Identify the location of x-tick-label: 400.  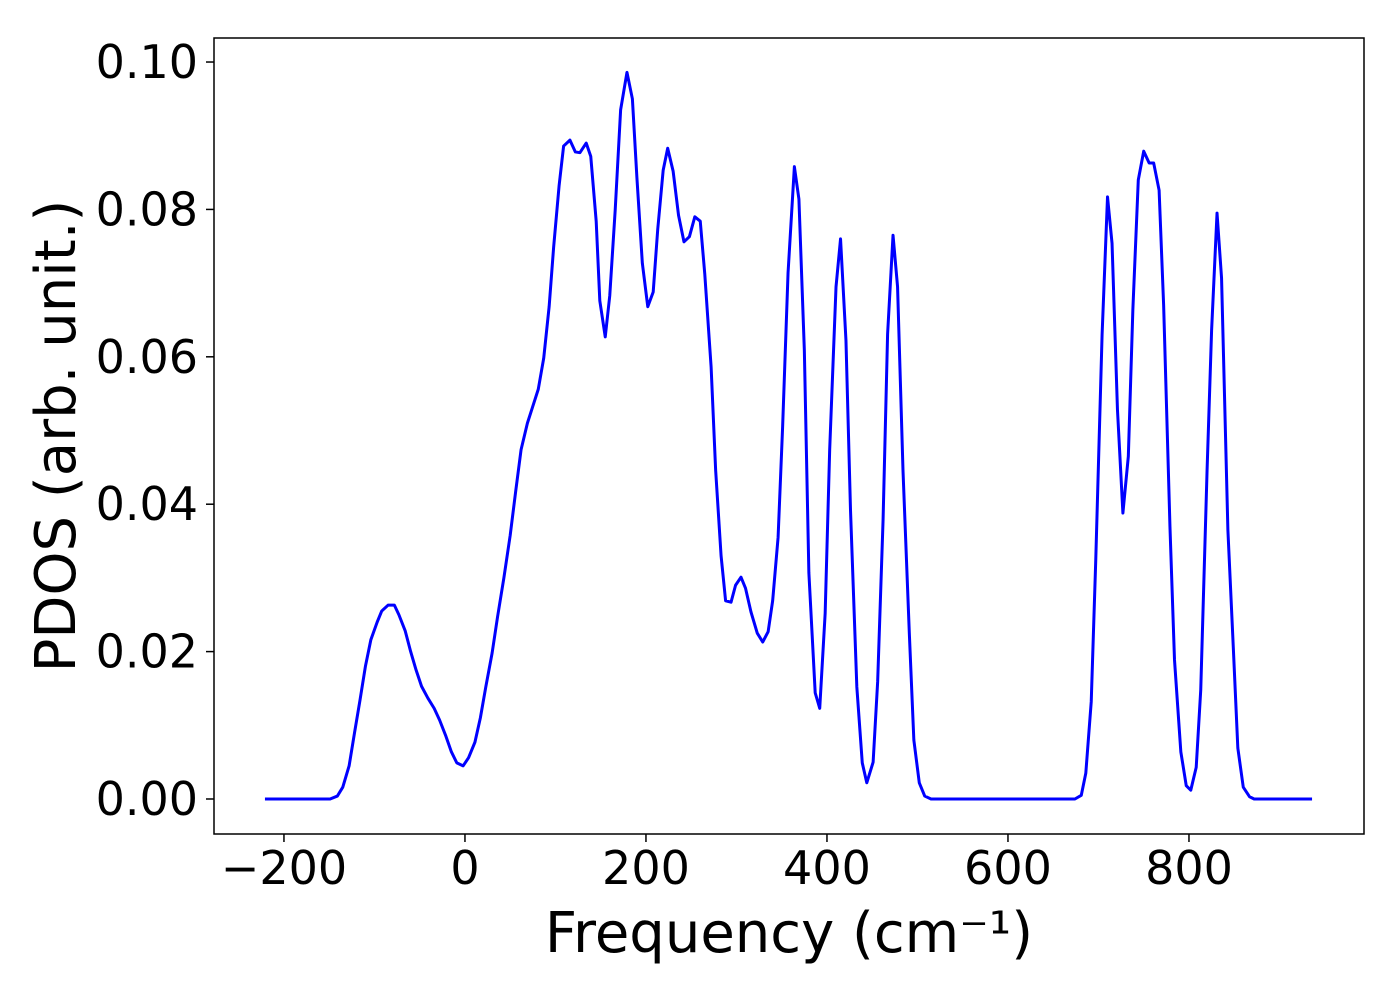
(827, 868).